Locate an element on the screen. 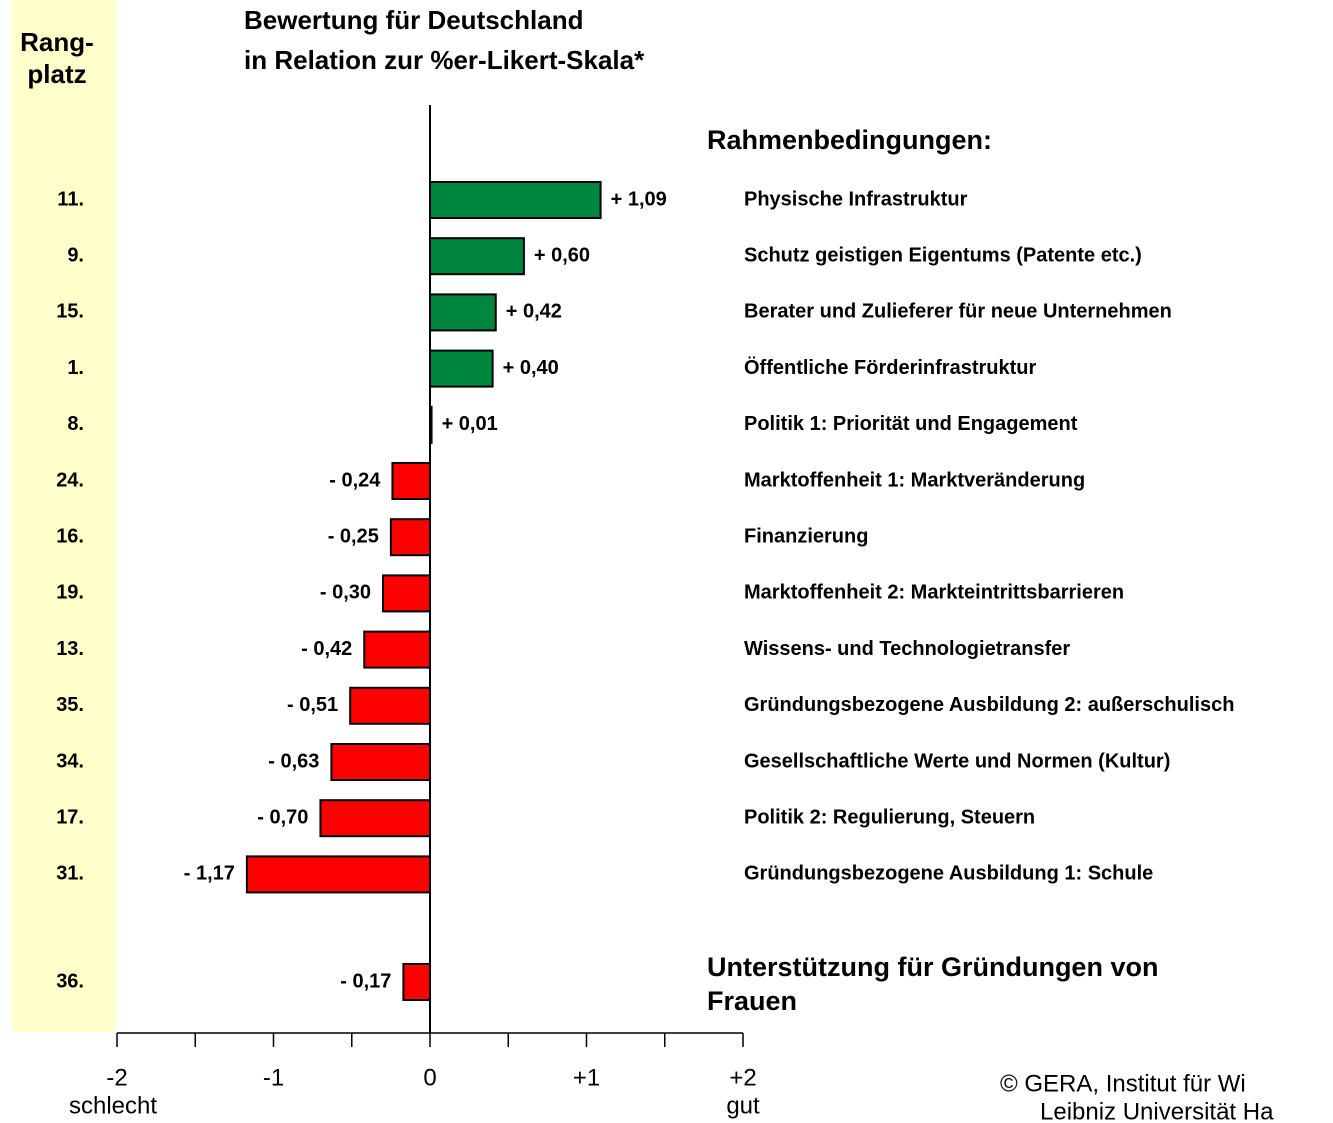 The width and height of the screenshot is (1333, 1123). rank-header: platz is located at coordinates (56, 74).